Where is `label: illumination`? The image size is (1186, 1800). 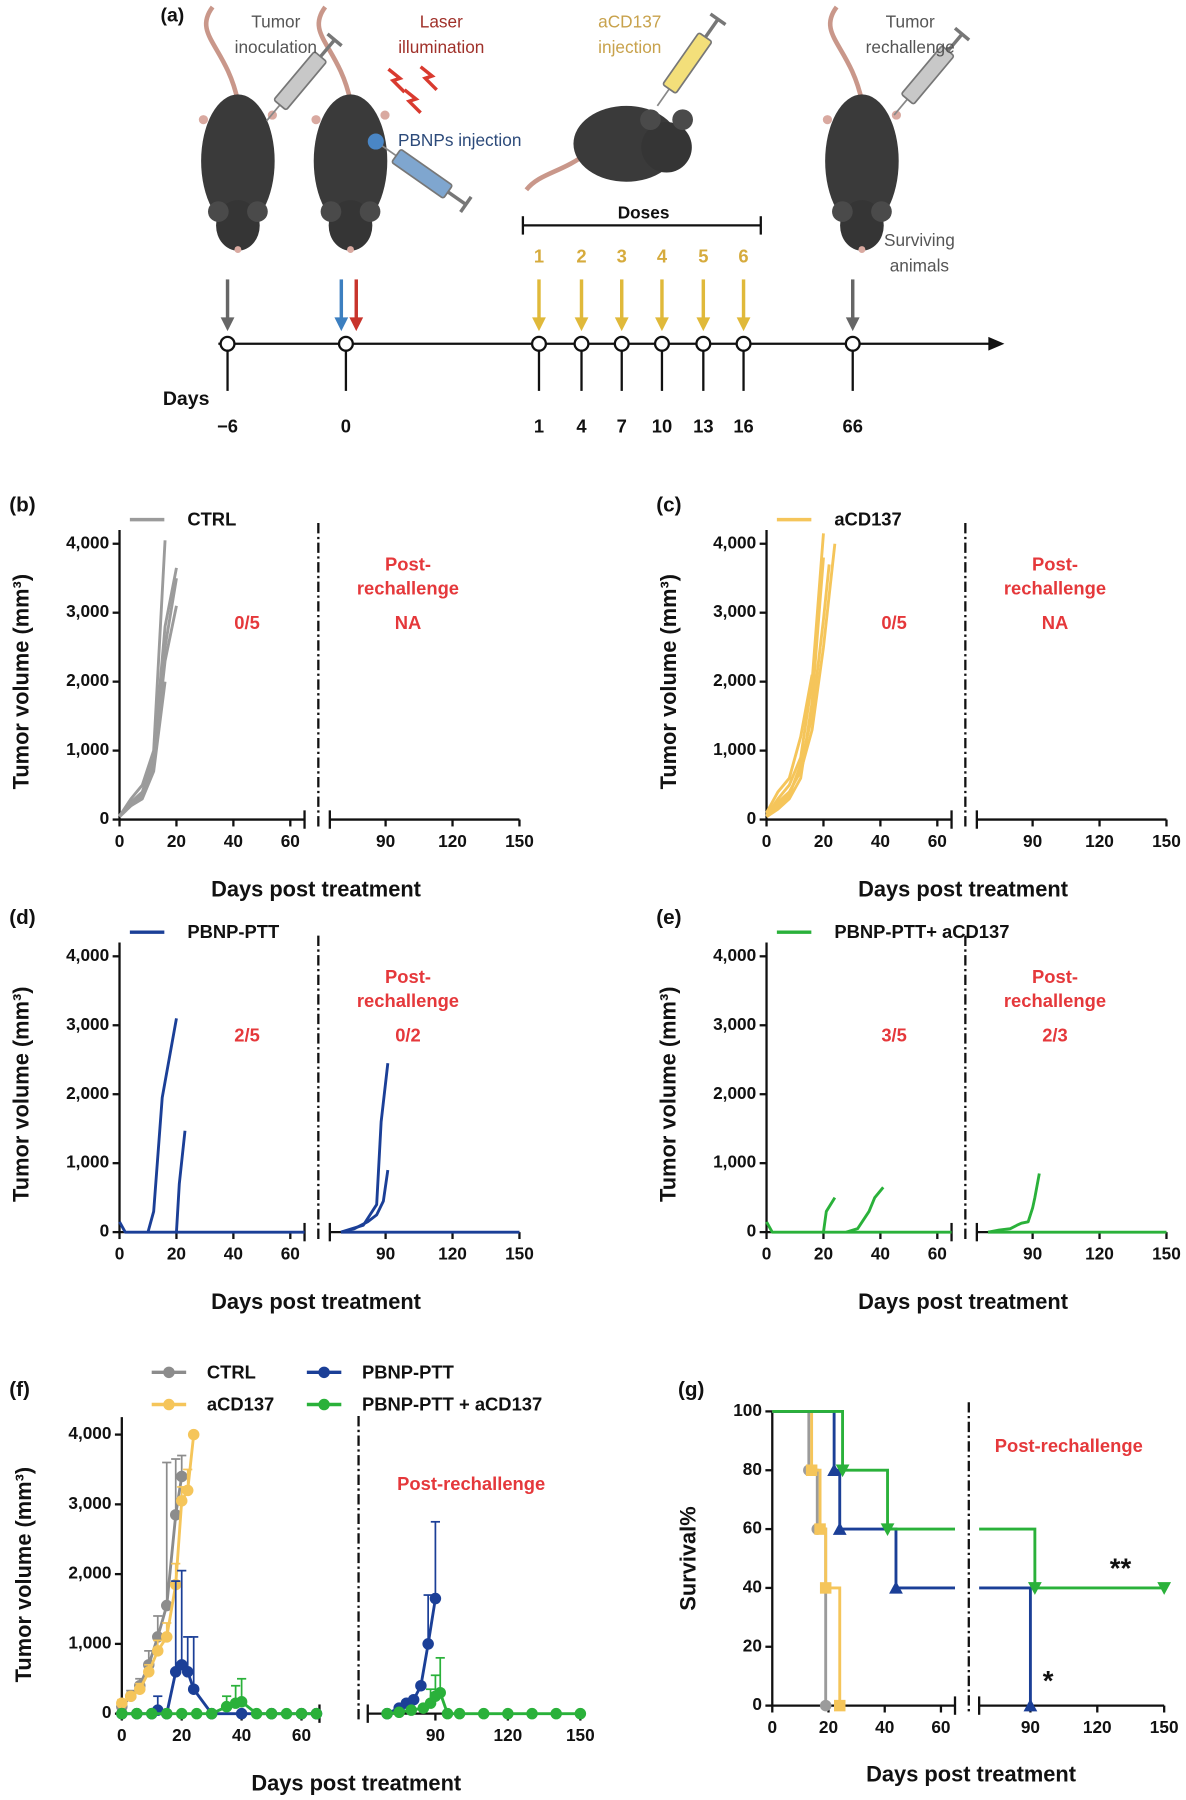
label: illumination is located at coordinates (441, 47).